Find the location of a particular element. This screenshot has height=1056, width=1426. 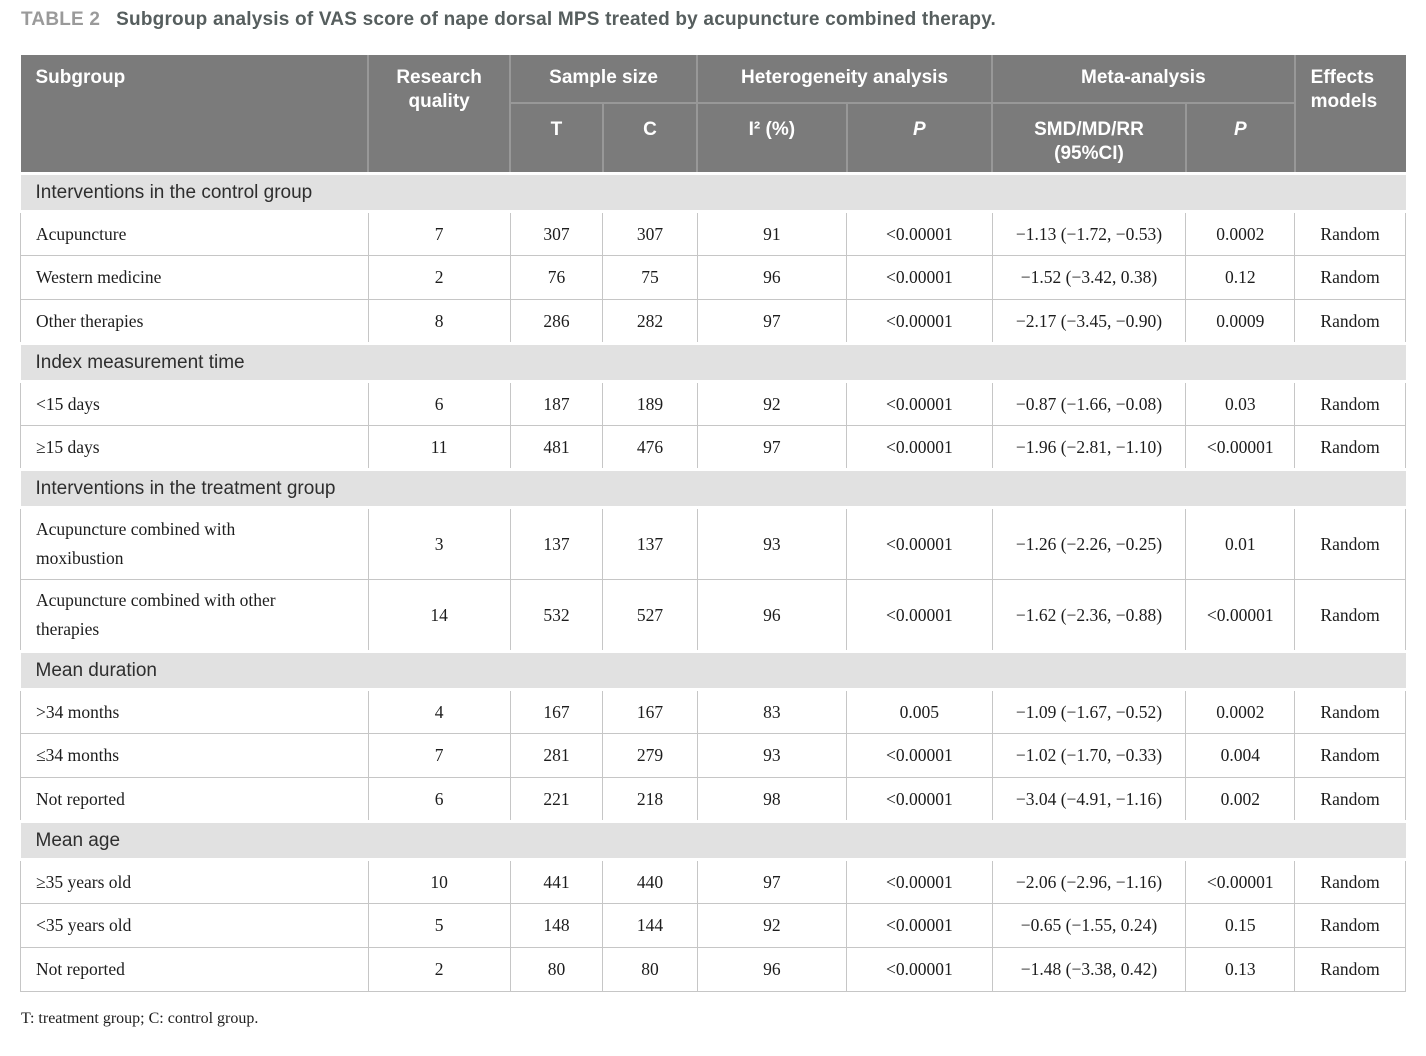

cell-research-quality: 4 is located at coordinates (439, 711).